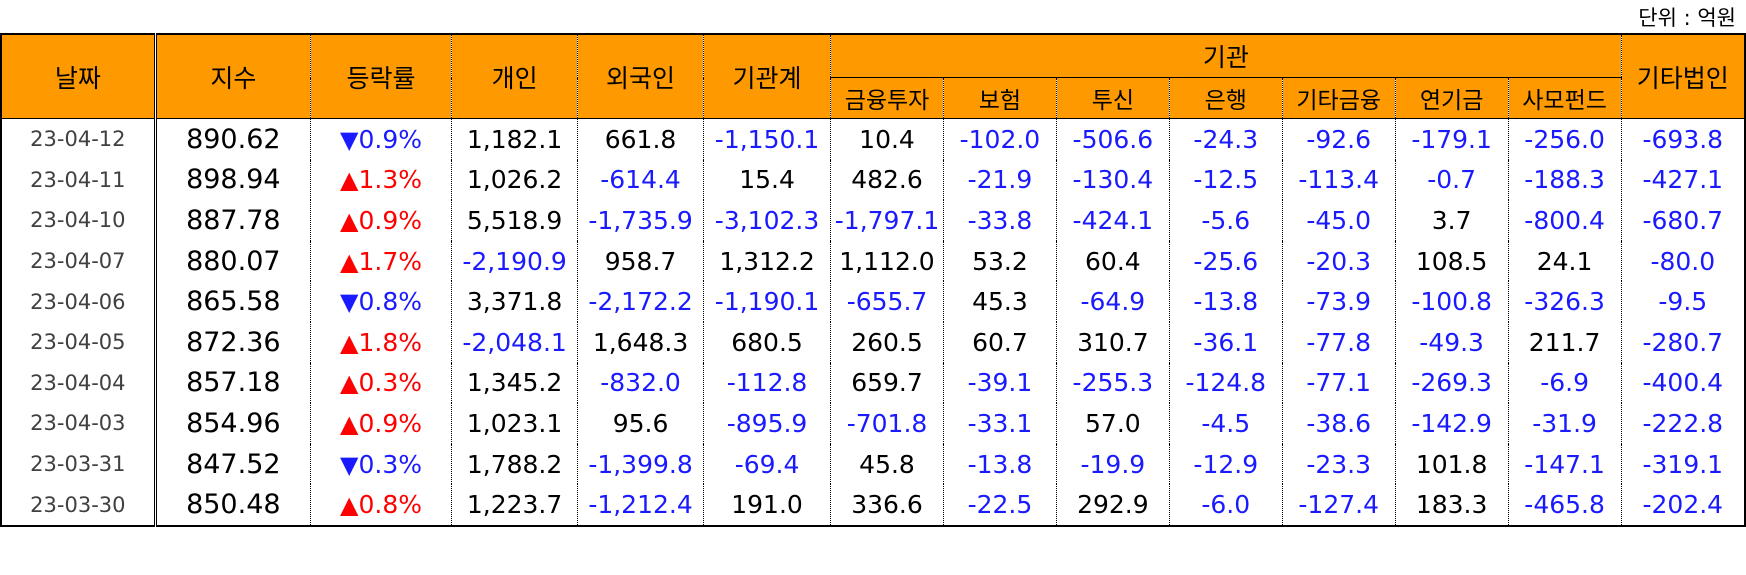  Describe the element at coordinates (767, 76) in the screenshot. I see `header-institution-total: 기관계` at that location.